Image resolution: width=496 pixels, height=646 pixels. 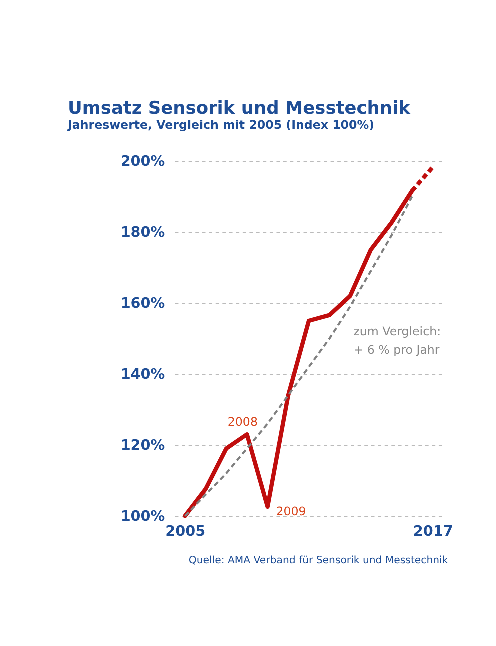 What do you see at coordinates (220, 125) in the screenshot?
I see `chart-subtitle: Jahreswerte, Vergleich mit 2005 (Index 100%)` at bounding box center [220, 125].